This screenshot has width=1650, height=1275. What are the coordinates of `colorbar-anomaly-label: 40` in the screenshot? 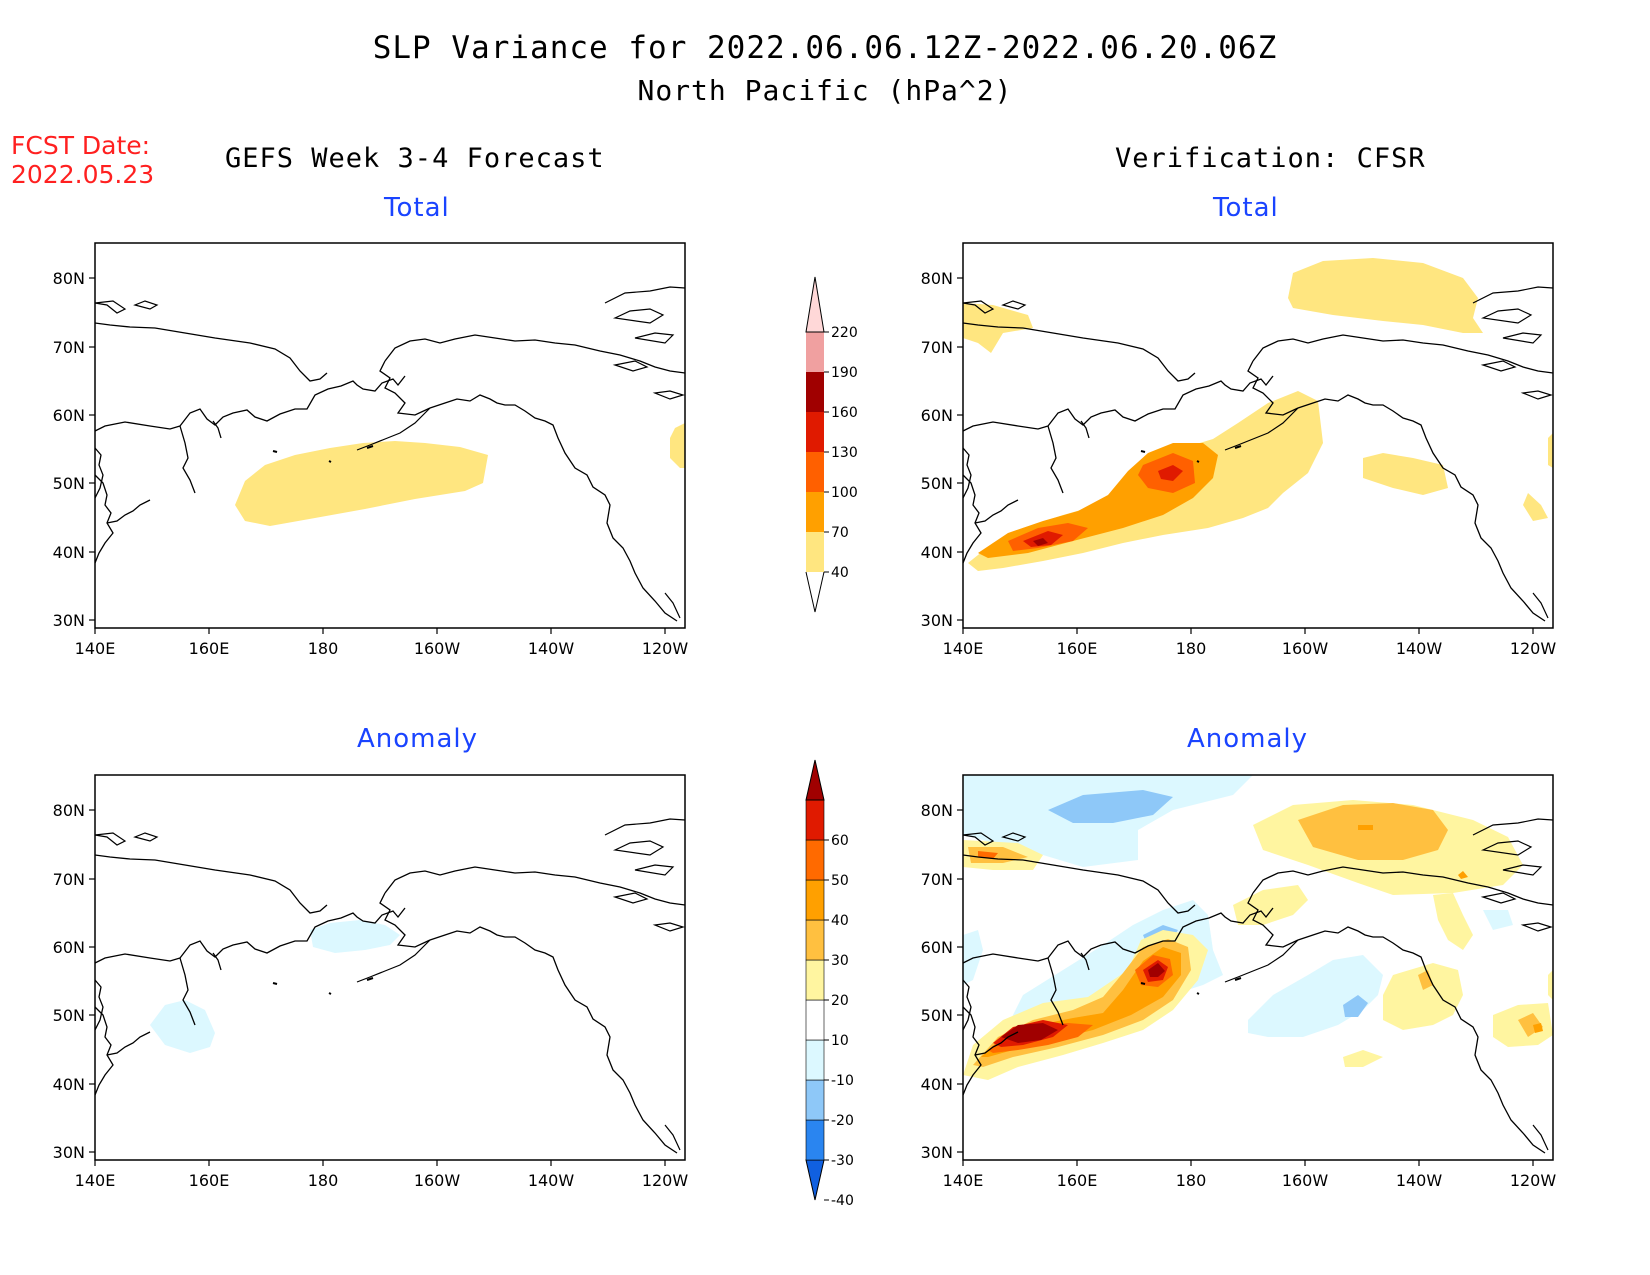 It's located at (840, 921).